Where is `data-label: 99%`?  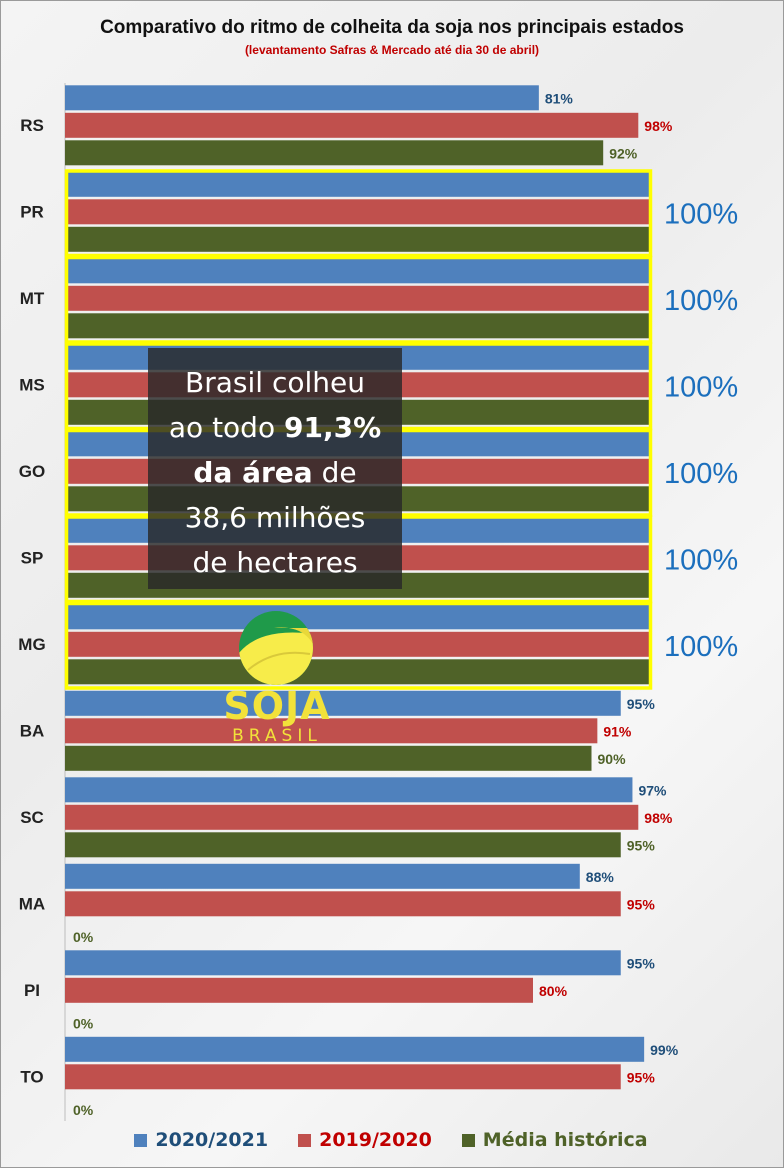 data-label: 99% is located at coordinates (664, 1050).